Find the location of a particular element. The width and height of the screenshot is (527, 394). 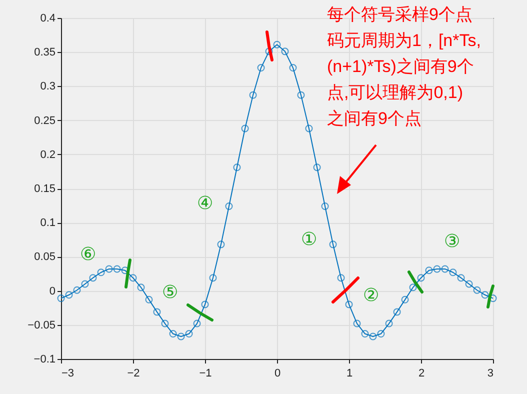

x-tick-label: 1 is located at coordinates (349, 374).